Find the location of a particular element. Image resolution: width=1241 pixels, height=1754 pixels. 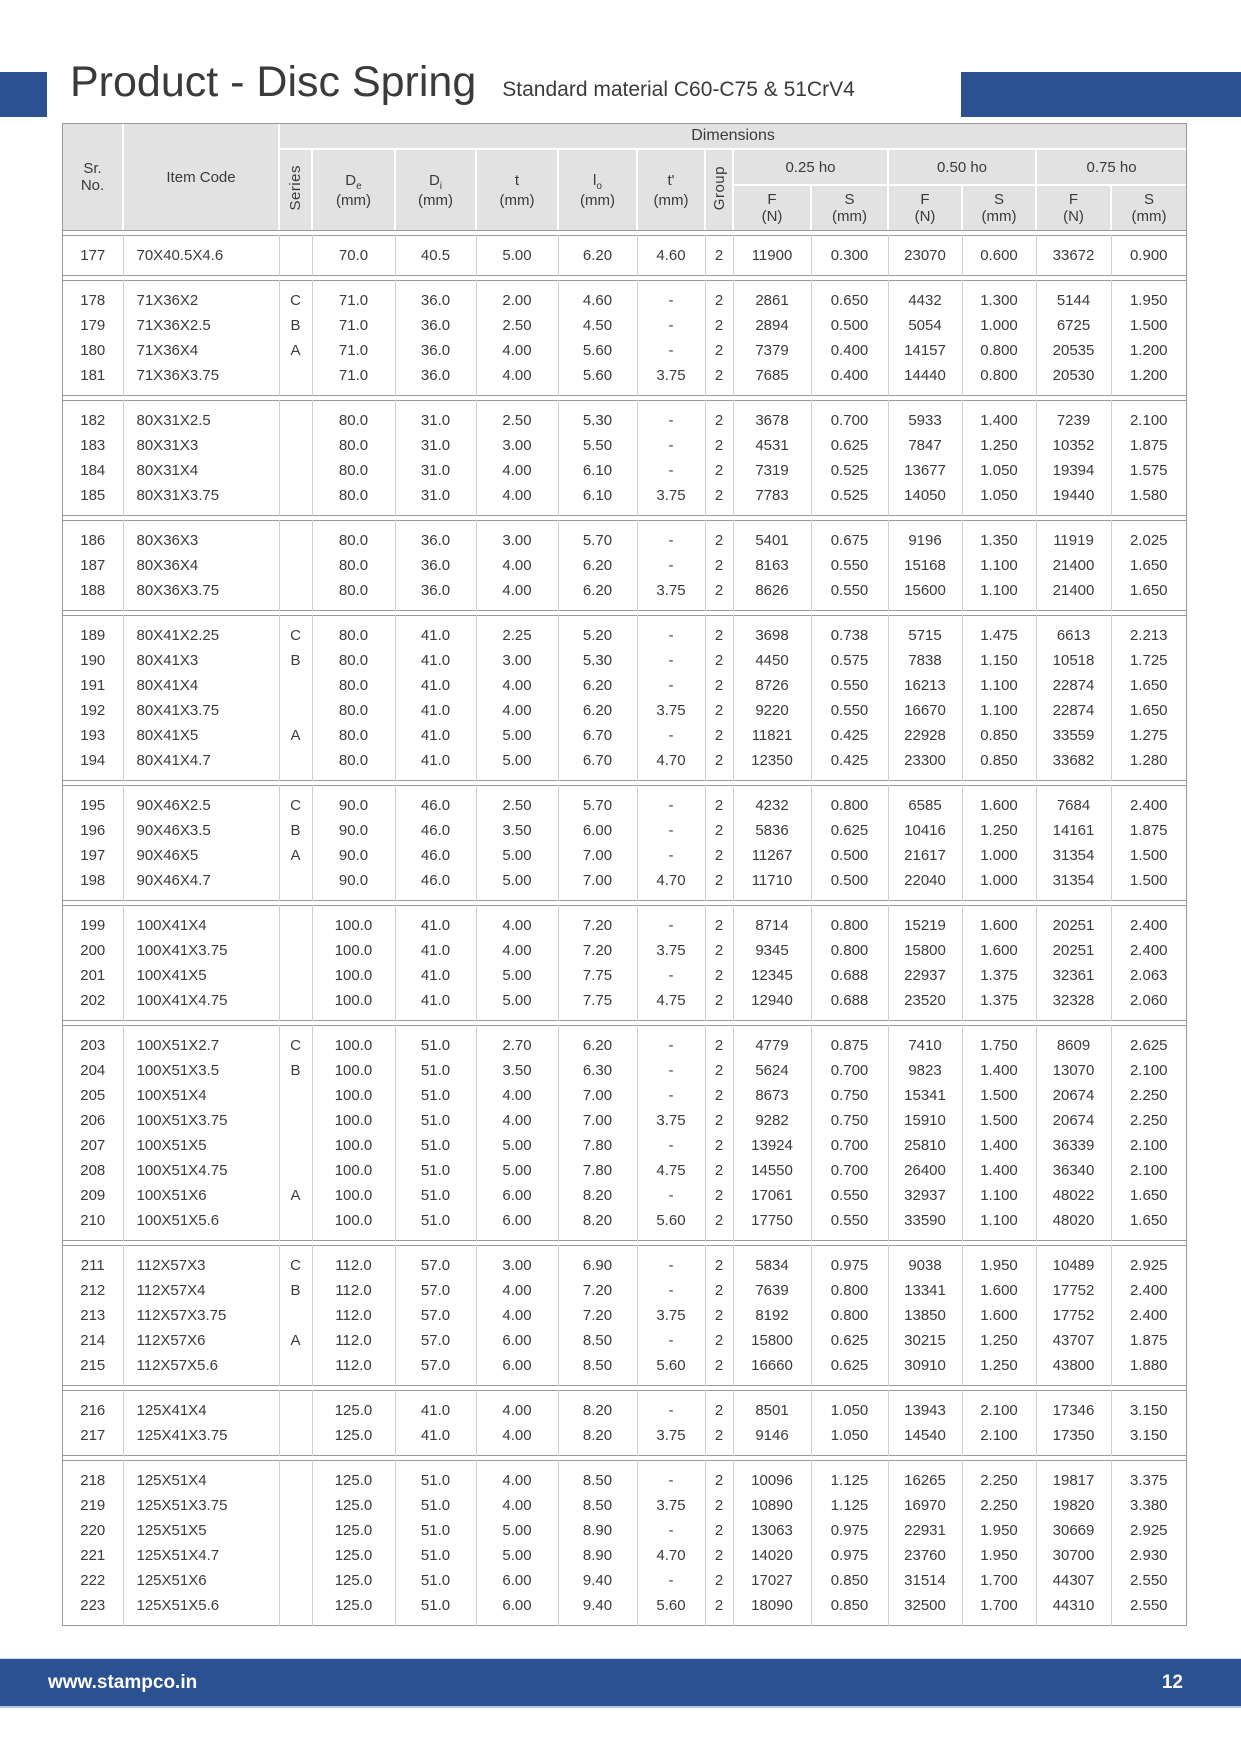

cell-sr-no: 193 is located at coordinates (93, 735).